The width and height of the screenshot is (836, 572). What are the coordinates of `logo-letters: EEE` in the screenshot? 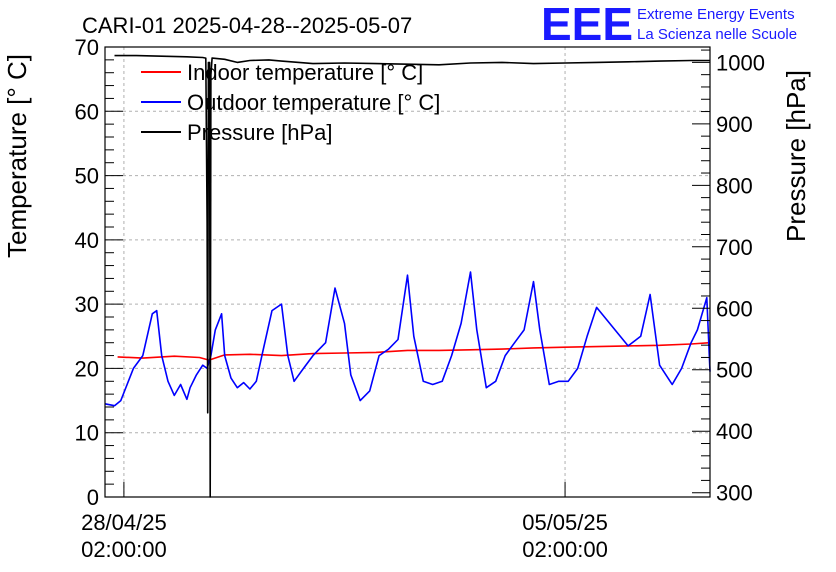 It's located at (587, 25).